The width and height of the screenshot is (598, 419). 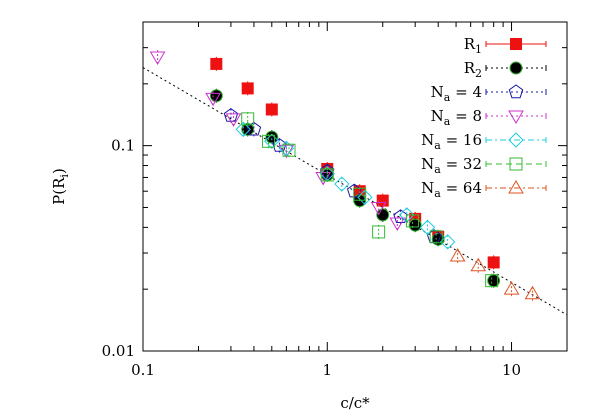 I want to click on y-tick-label: 0.01, so click(x=118, y=351).